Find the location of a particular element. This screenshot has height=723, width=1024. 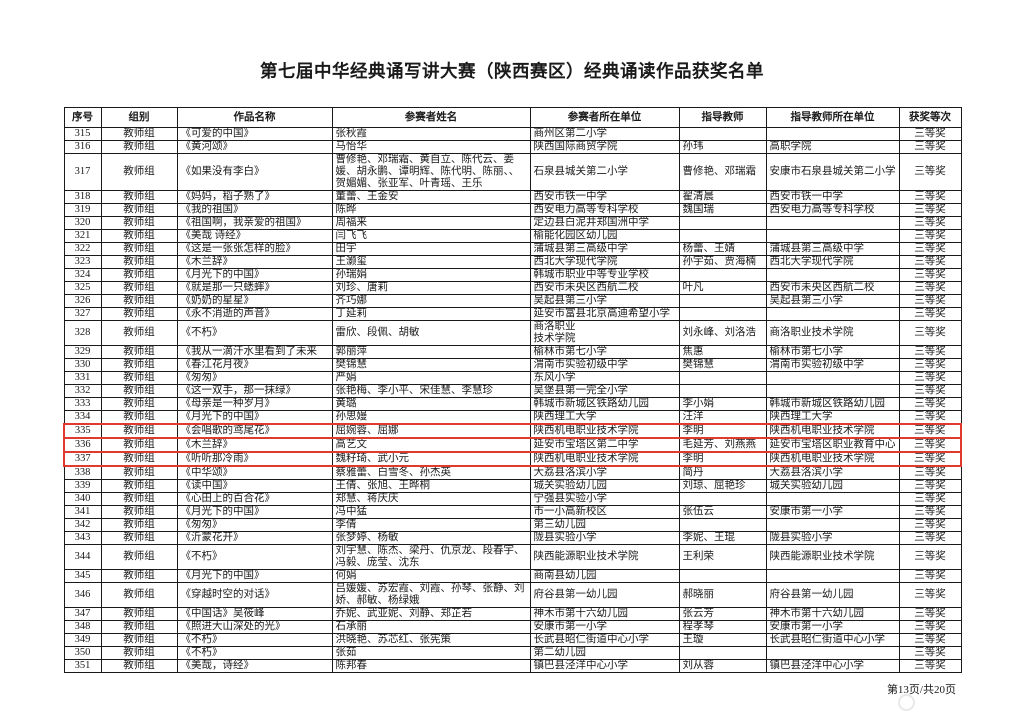

cell-no: 325 is located at coordinates (82, 288).